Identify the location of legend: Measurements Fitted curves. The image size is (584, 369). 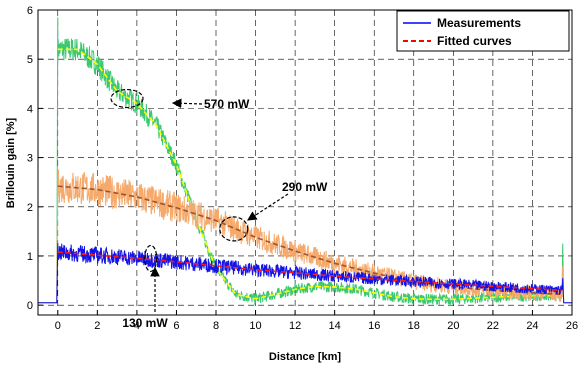
(483, 31).